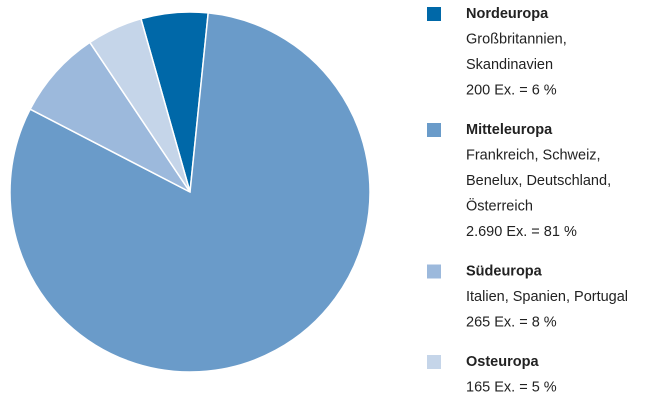 Image resolution: width=662 pixels, height=401 pixels. Describe the element at coordinates (547, 297) in the screenshot. I see `legend-description: Italien, Spanien, Portugal` at that location.